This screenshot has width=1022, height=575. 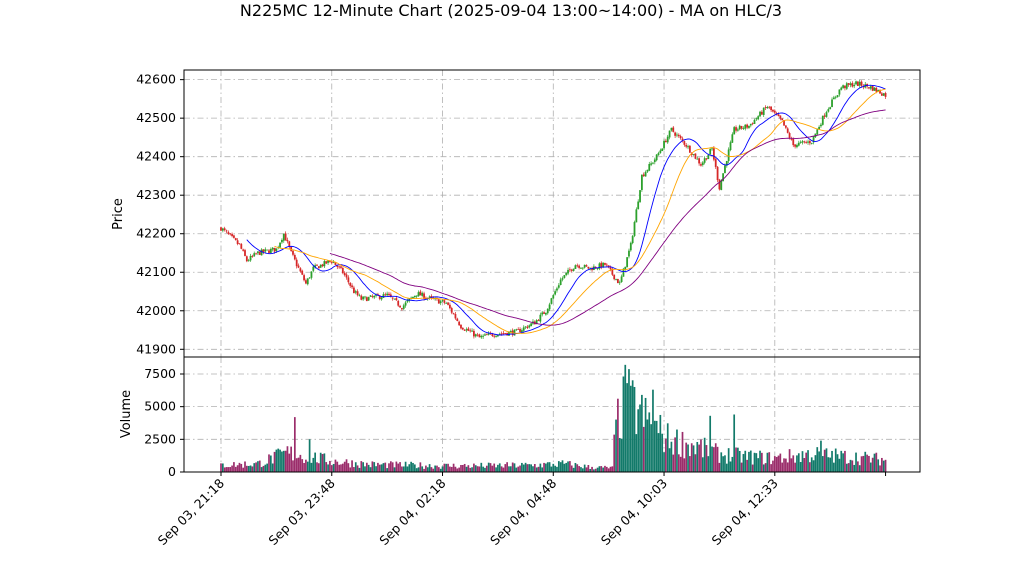 What do you see at coordinates (156, 348) in the screenshot?
I see `price-ytick-label: 41900` at bounding box center [156, 348].